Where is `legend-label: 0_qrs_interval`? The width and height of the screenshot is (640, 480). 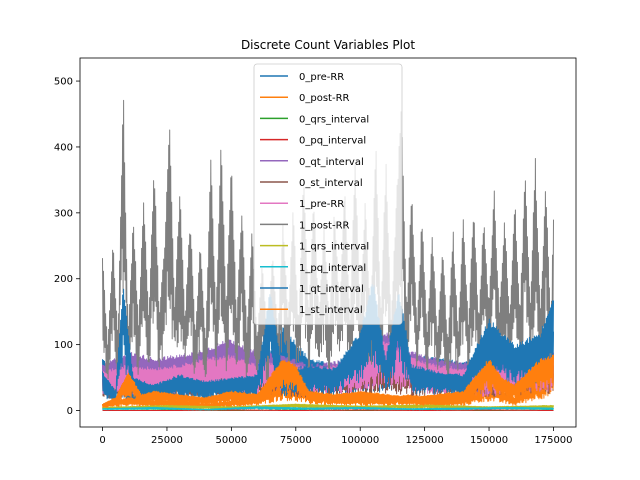
legend-label: 0_qrs_interval is located at coordinates (334, 119).